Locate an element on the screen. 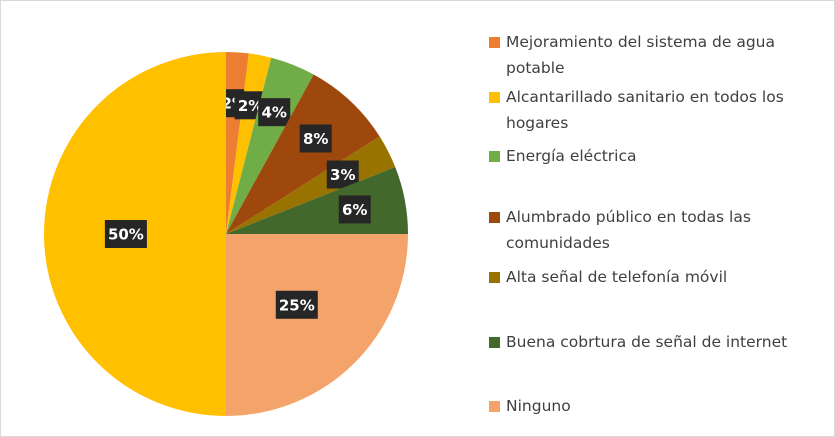 The height and width of the screenshot is (437, 835). data-label: 50% is located at coordinates (126, 235).